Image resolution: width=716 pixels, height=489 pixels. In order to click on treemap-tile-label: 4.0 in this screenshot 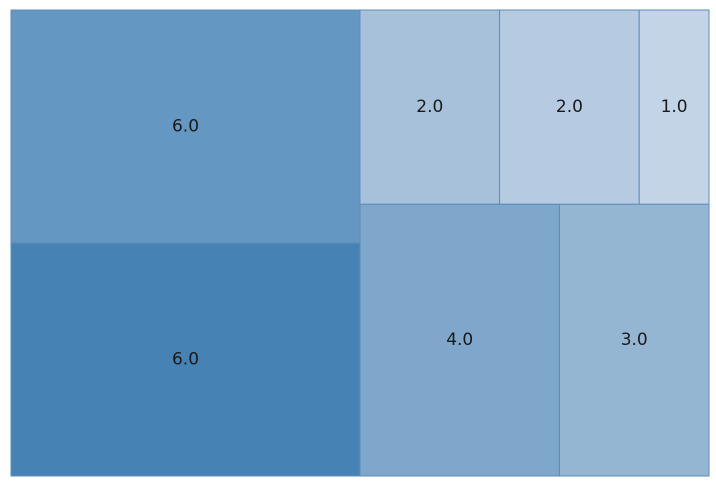, I will do `click(459, 340)`.